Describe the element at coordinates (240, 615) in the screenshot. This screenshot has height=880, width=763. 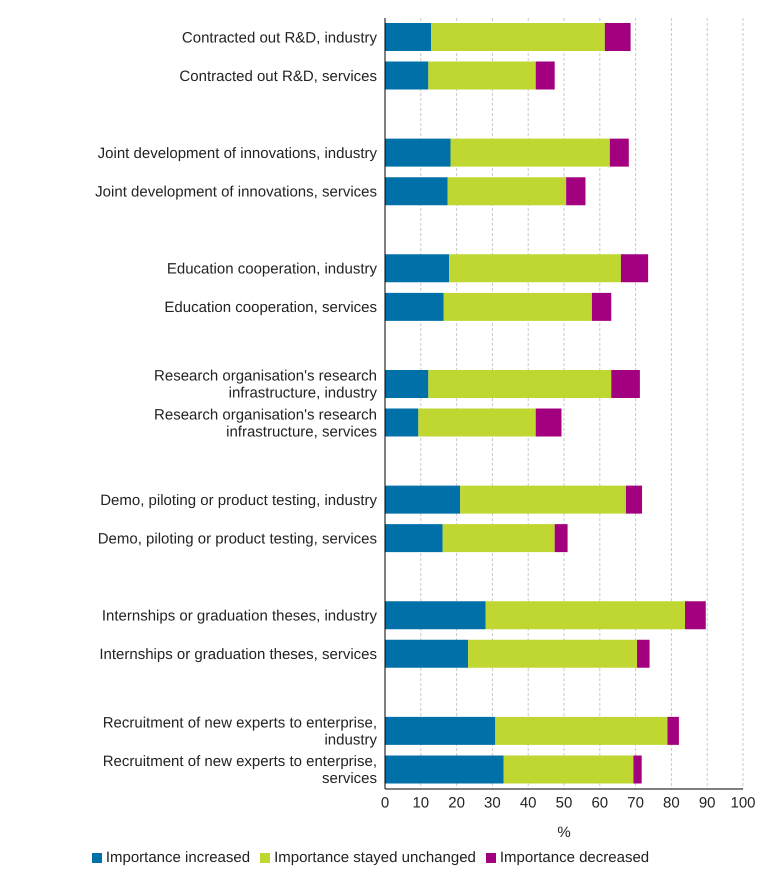
I see `y-tick-label: Internships or graduation theses, industry` at that location.